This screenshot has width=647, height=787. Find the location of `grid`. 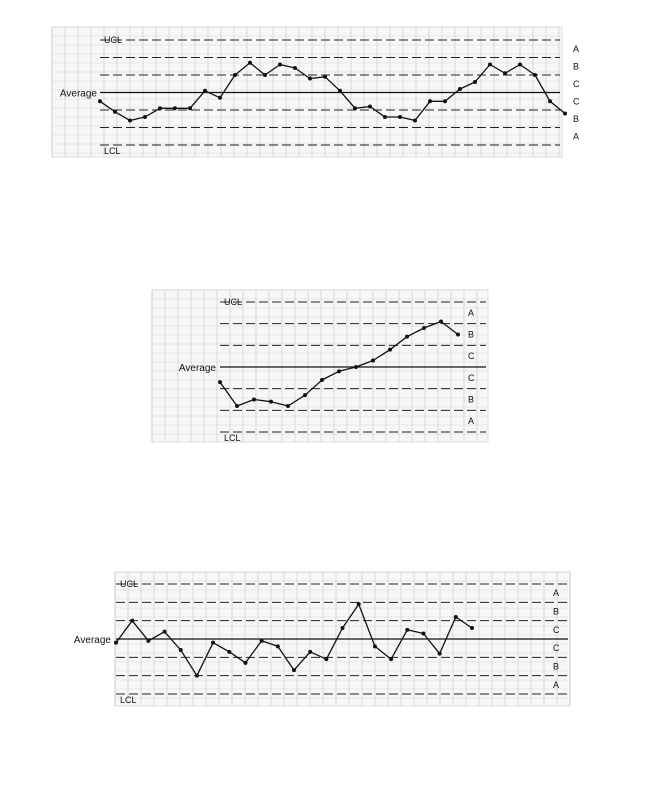

grid is located at coordinates (320, 366).